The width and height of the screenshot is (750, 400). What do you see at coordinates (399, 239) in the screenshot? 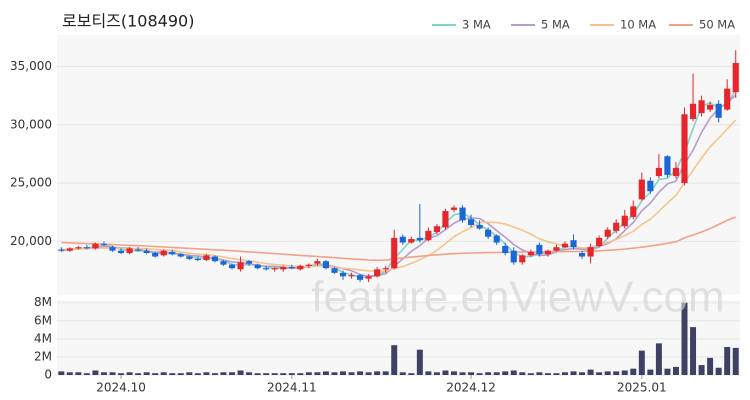
I see `ma-line` at bounding box center [399, 239].